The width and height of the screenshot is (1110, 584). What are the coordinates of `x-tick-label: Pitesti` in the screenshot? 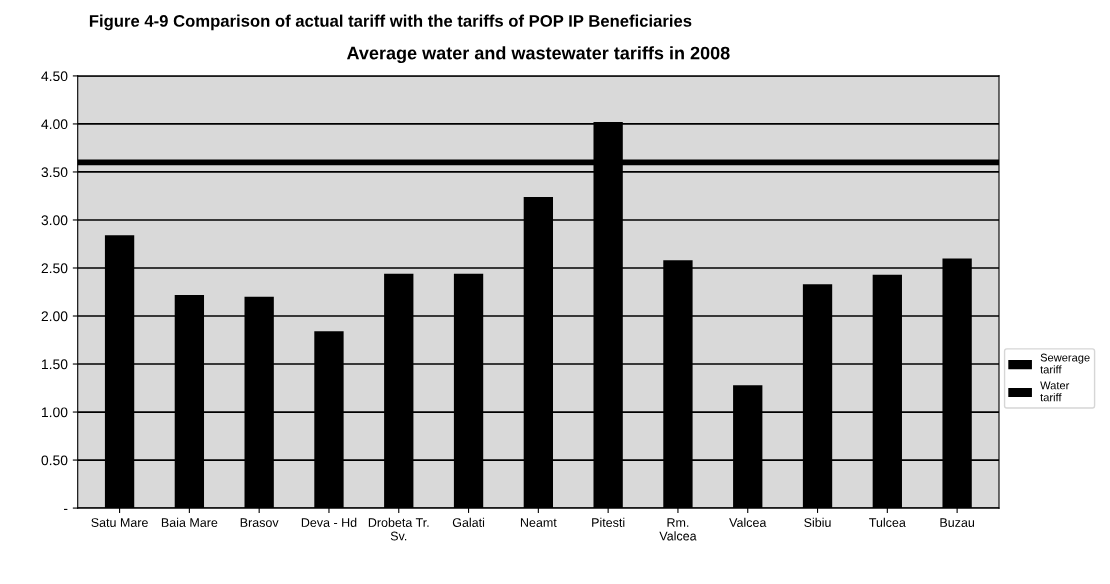 It's located at (608, 522).